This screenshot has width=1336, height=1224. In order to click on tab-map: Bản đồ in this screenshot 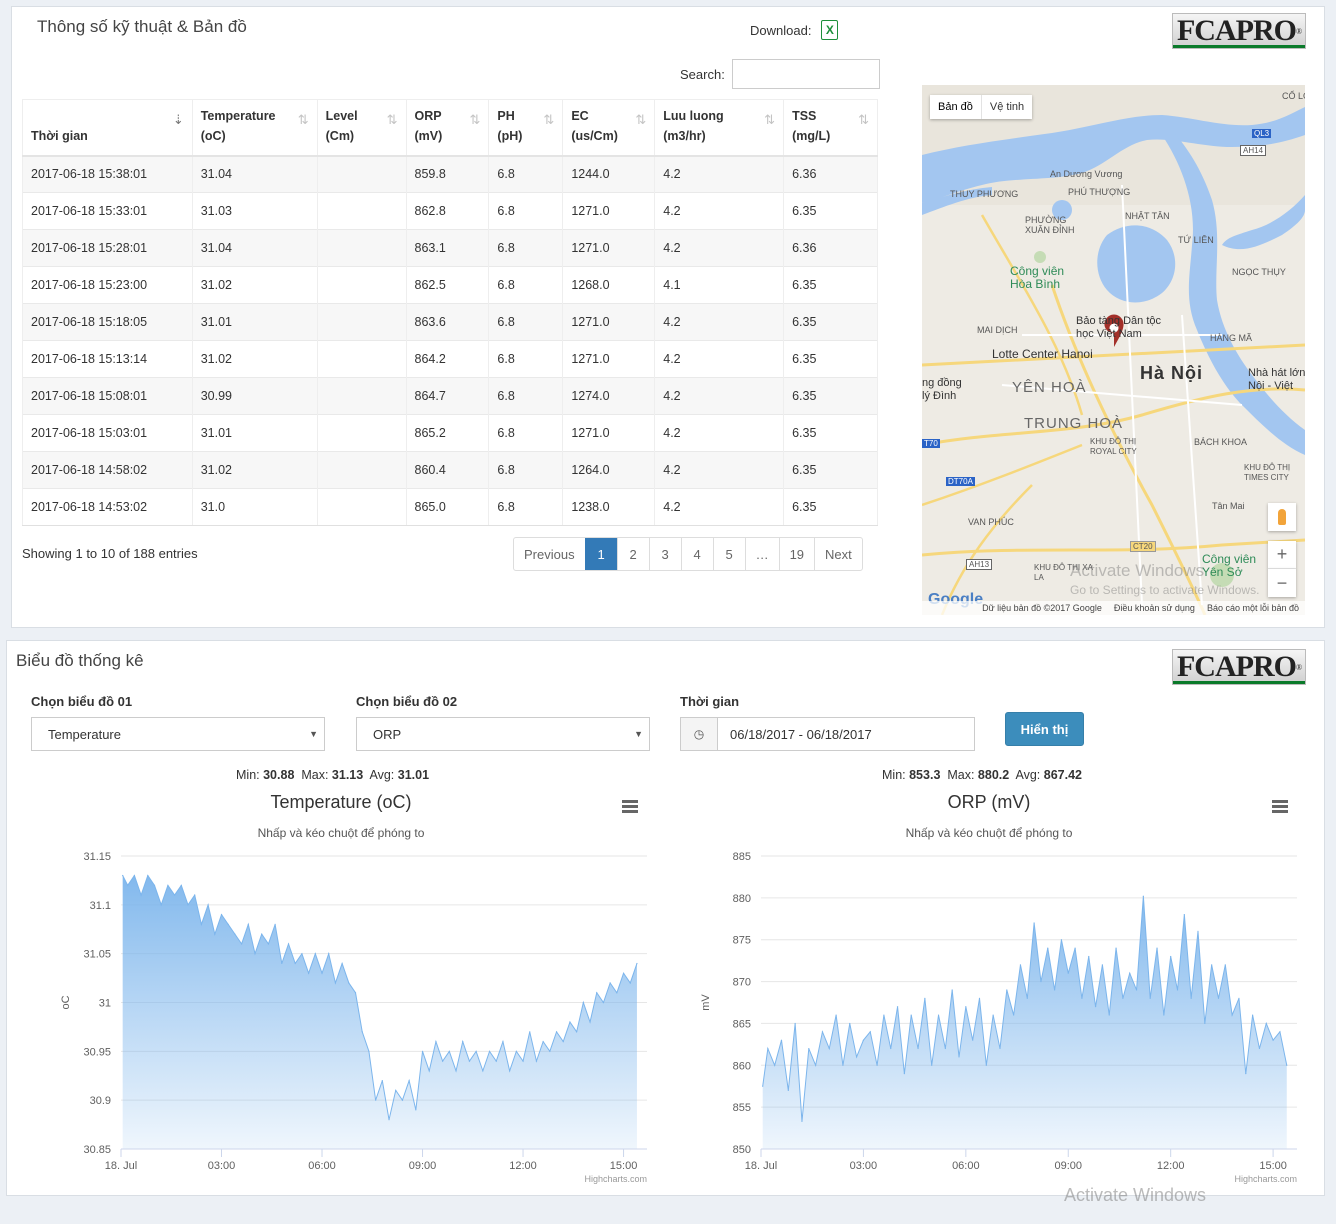, I will do `click(956, 107)`.